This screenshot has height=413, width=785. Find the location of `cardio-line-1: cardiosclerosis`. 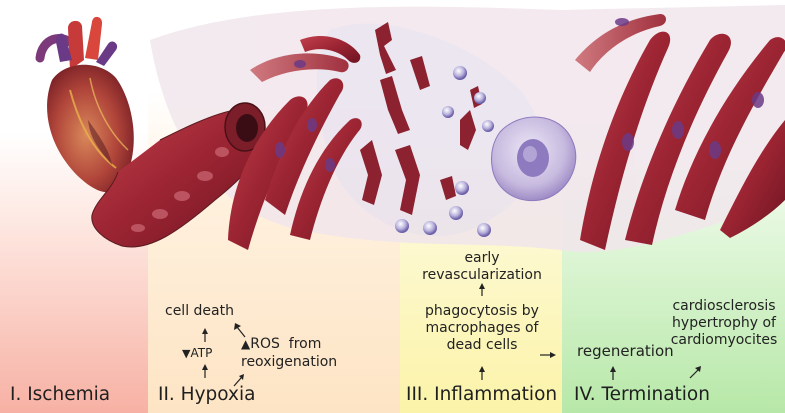

cardio-line-1: cardiosclerosis is located at coordinates (724, 306).